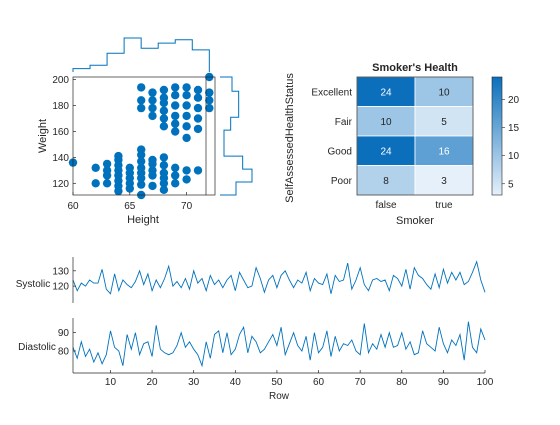 Image resolution: width=560 pixels, height=425 pixels. Describe the element at coordinates (415, 68) in the screenshot. I see `heatmap-title: Smoker's Health` at that location.